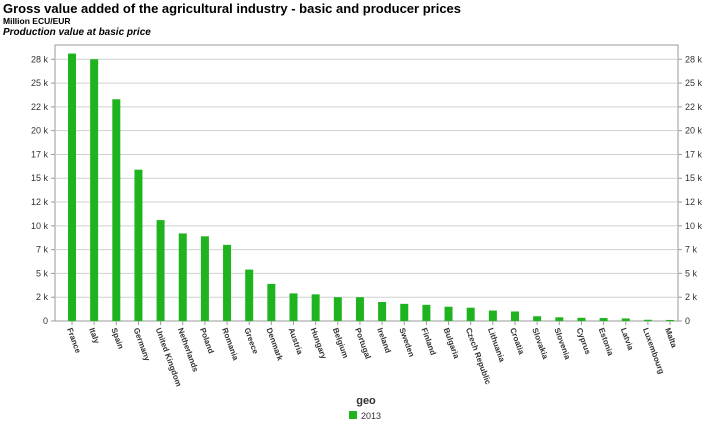 The image size is (709, 427). I want to click on x-tick-label: Austria, so click(296, 341).